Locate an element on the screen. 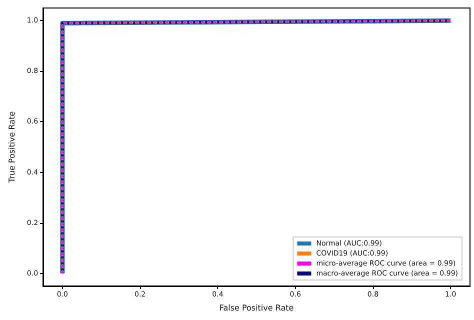 This screenshot has height=320, width=474. x-axis-title: False Positive Rate is located at coordinates (256, 308).